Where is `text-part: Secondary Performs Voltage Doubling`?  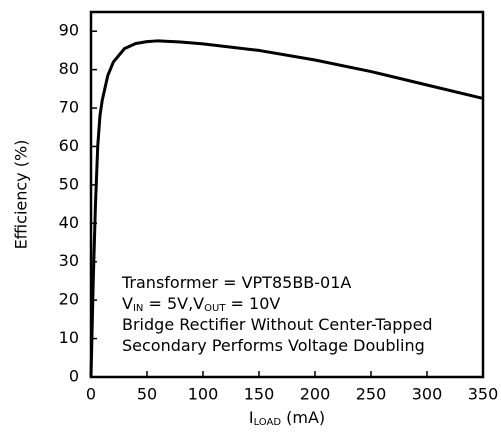
text-part: Secondary Performs Voltage Doubling is located at coordinates (273, 345).